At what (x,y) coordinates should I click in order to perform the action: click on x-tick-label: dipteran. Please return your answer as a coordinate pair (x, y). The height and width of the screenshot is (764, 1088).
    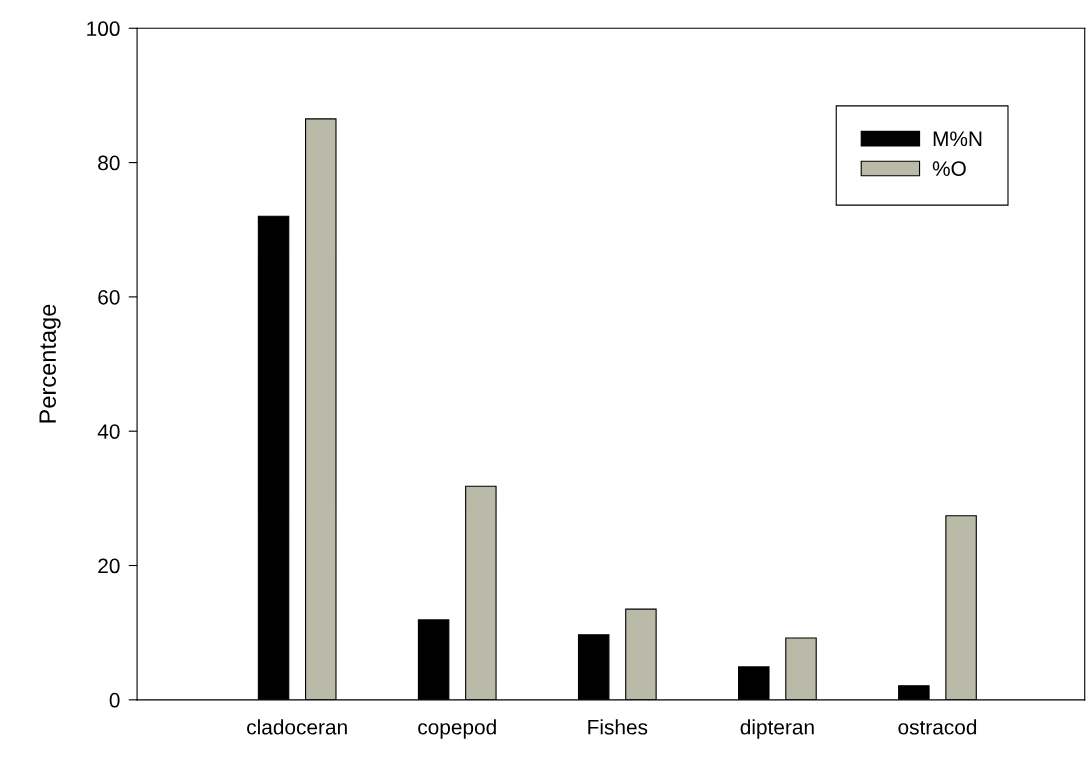
    Looking at the image, I should click on (777, 729).